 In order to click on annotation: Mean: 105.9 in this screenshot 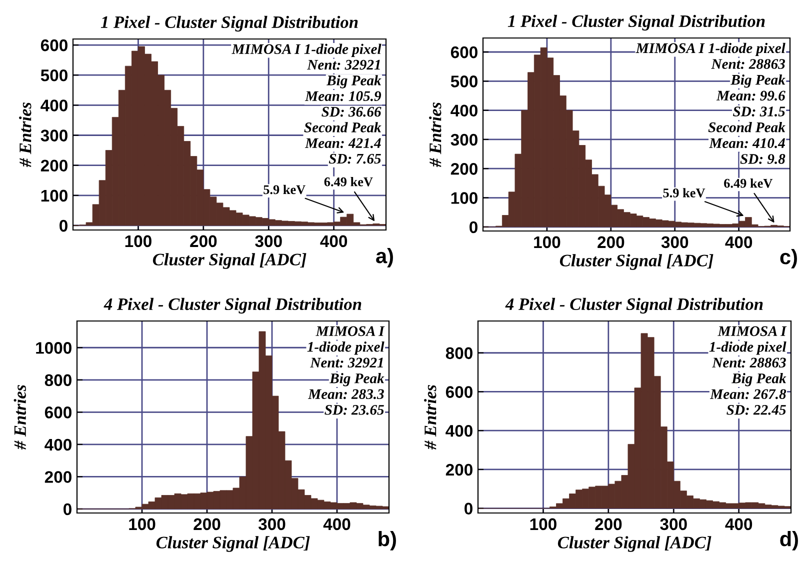, I will do `click(343, 96)`.